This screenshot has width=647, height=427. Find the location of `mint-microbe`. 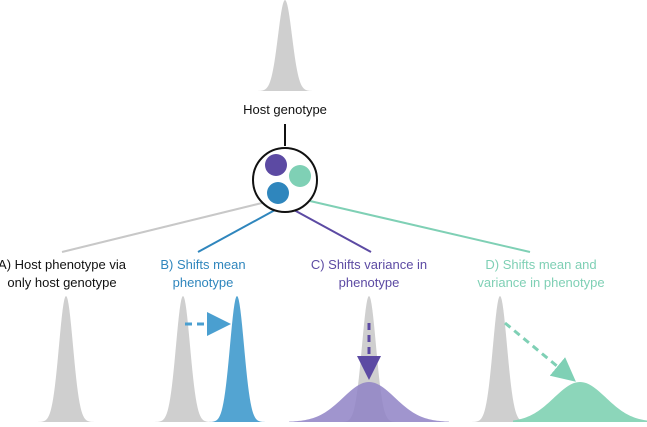

mint-microbe is located at coordinates (300, 176).